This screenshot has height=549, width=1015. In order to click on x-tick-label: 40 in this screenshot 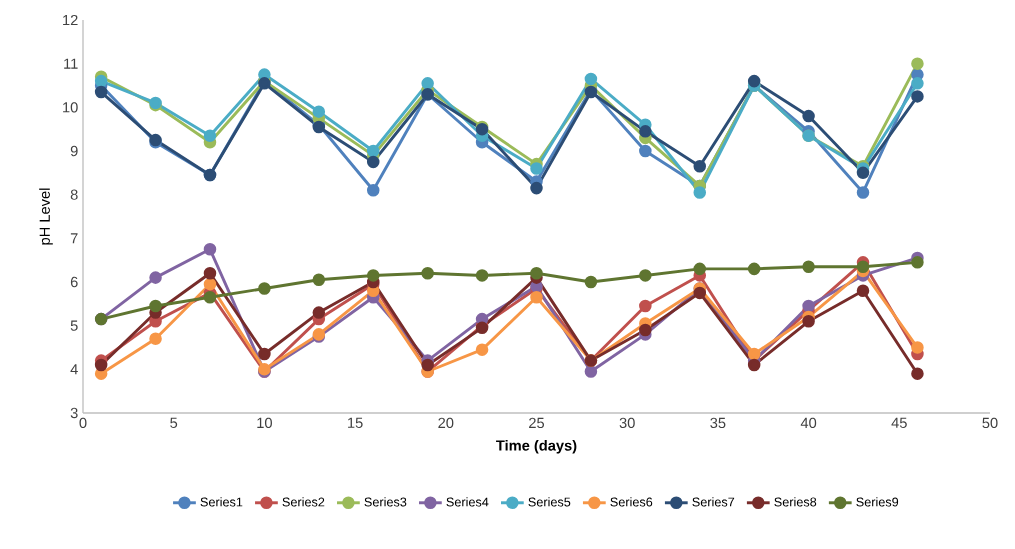, I will do `click(808, 423)`.